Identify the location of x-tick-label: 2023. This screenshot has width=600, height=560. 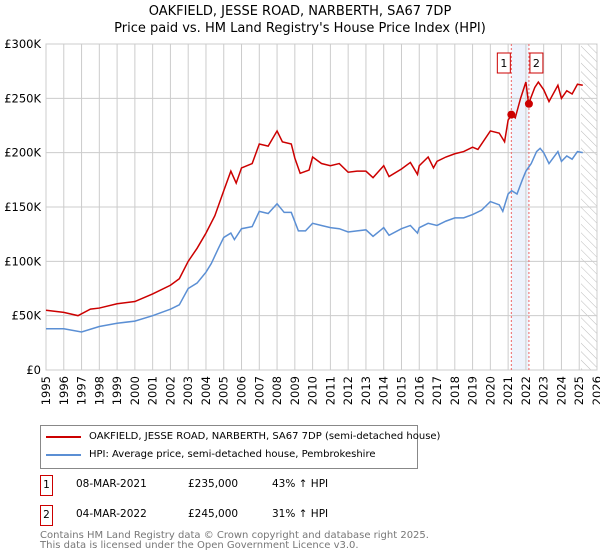
(544, 390).